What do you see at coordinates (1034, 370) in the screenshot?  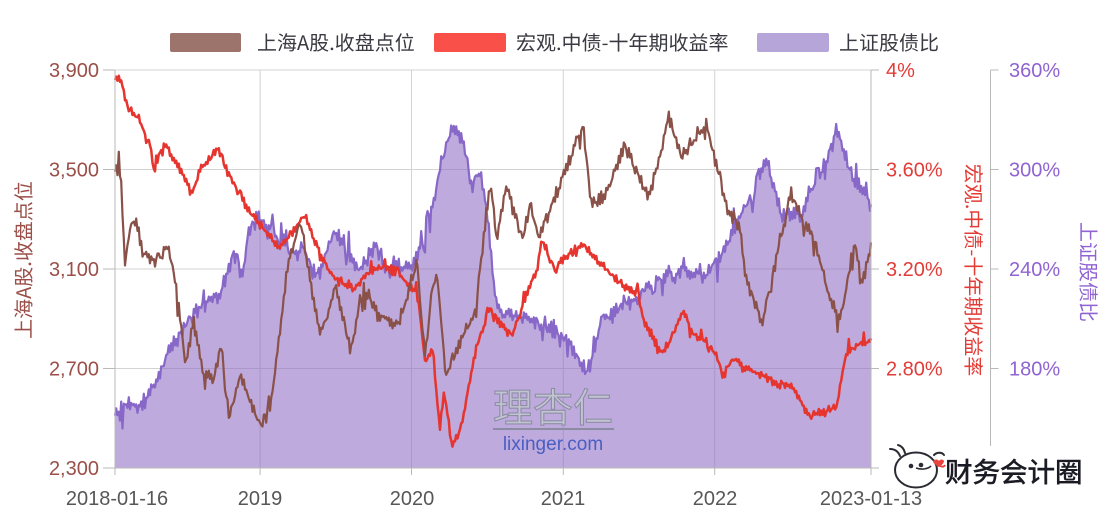 I see `svg-text: 180%` at bounding box center [1034, 370].